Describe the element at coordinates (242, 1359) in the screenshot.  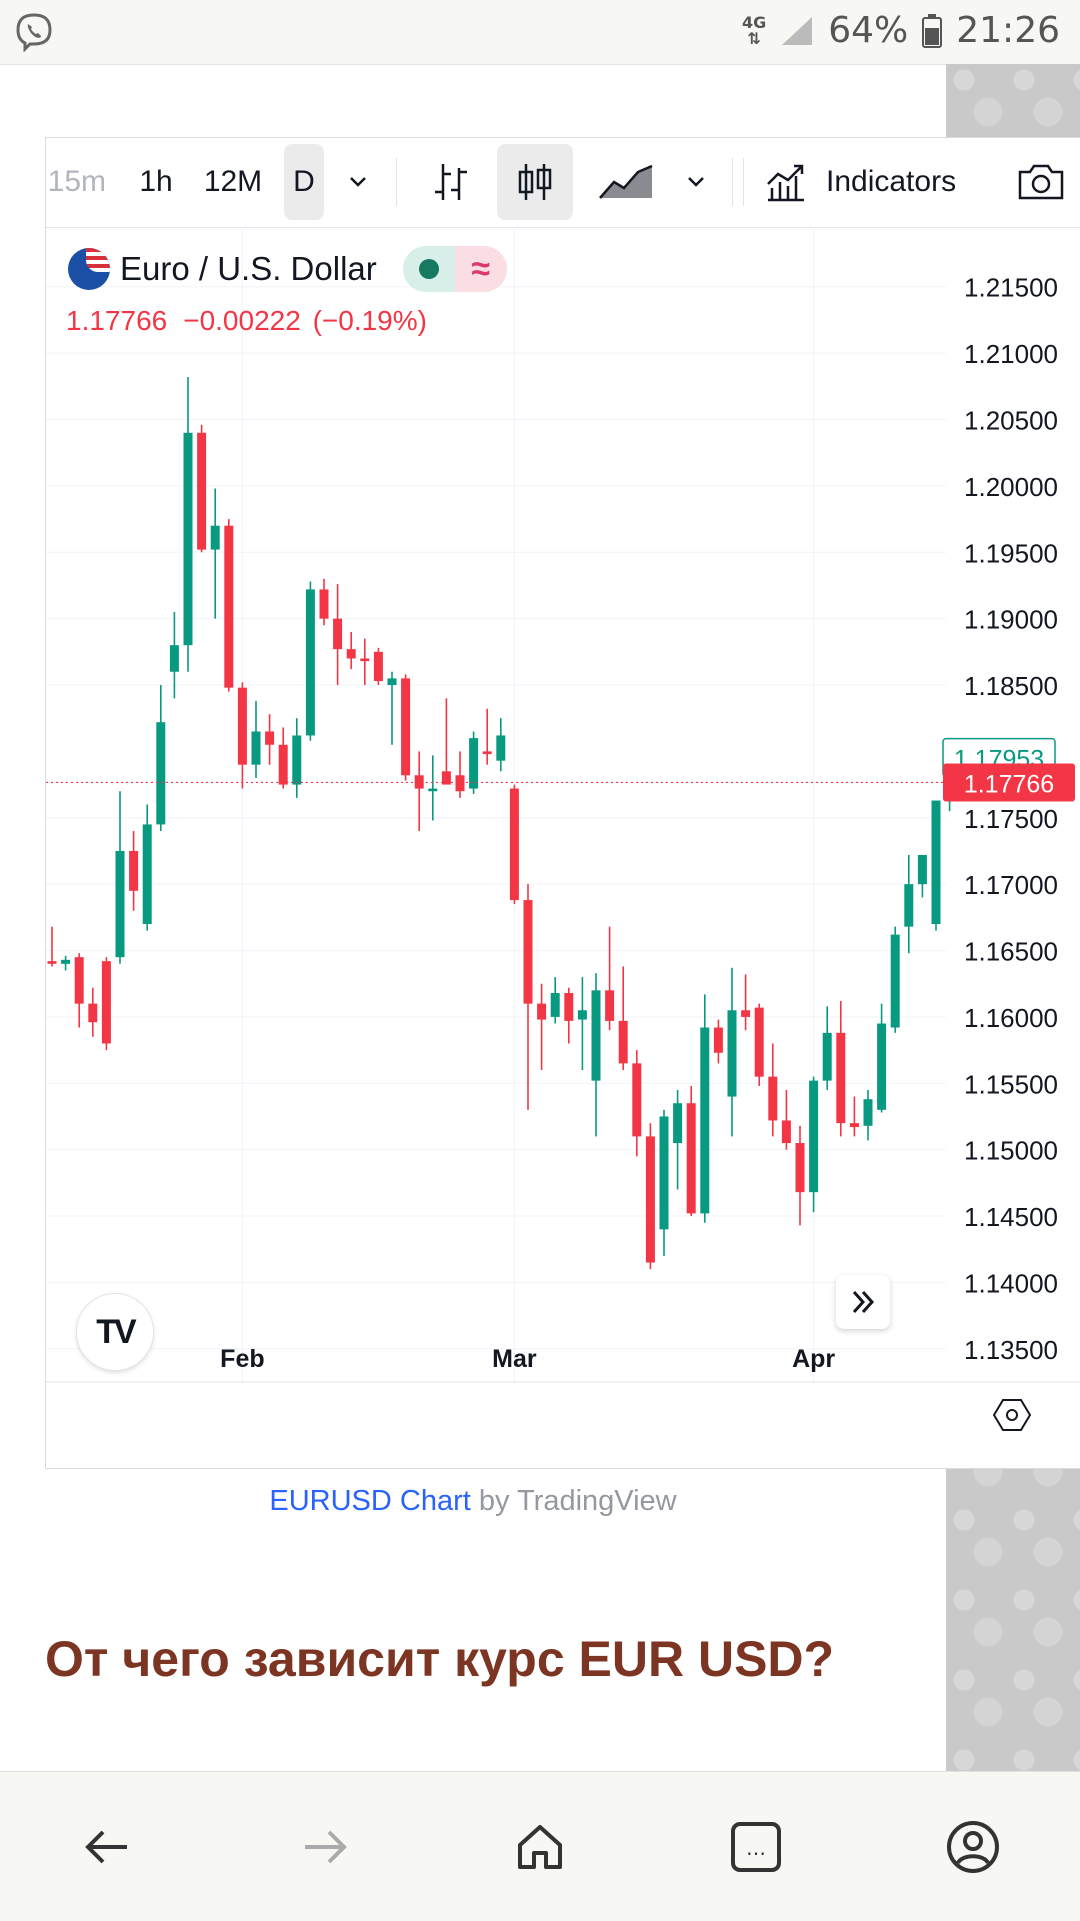
I see `x-tick-label: Feb` at that location.